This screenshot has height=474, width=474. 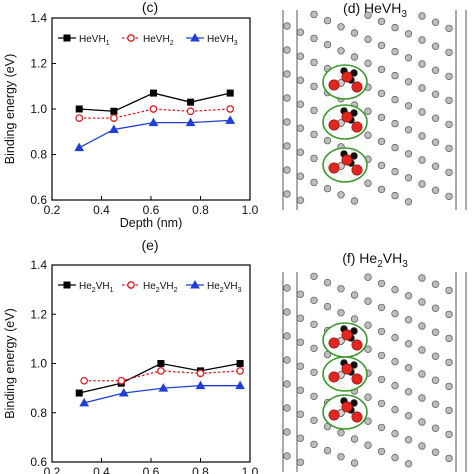 I want to click on legend-entry: HeVH3, so click(x=222, y=40).